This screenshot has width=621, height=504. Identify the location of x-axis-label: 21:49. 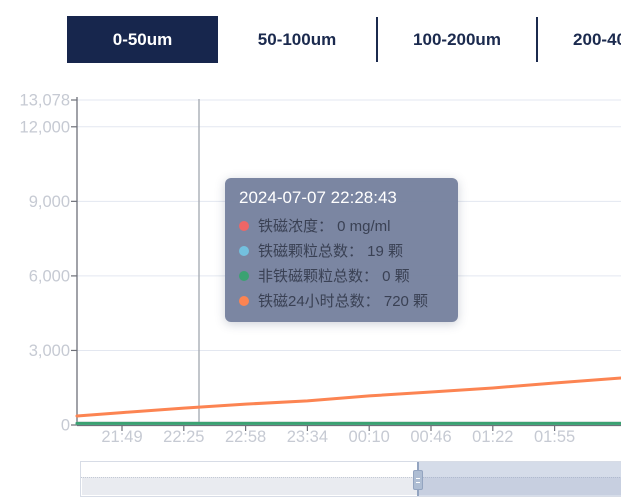
(121, 437).